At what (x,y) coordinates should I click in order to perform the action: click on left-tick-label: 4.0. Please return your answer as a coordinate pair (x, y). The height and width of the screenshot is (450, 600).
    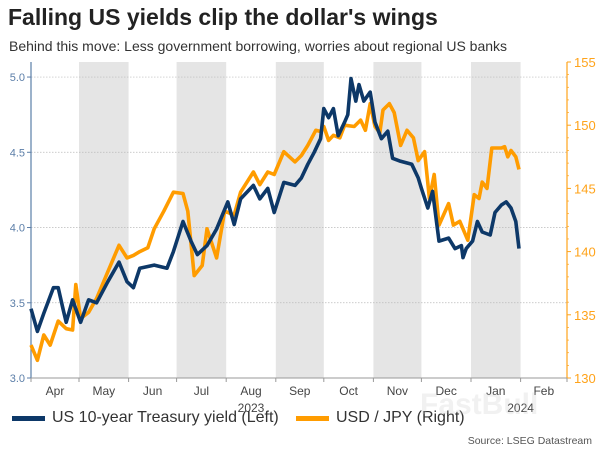
    Looking at the image, I should click on (17, 229).